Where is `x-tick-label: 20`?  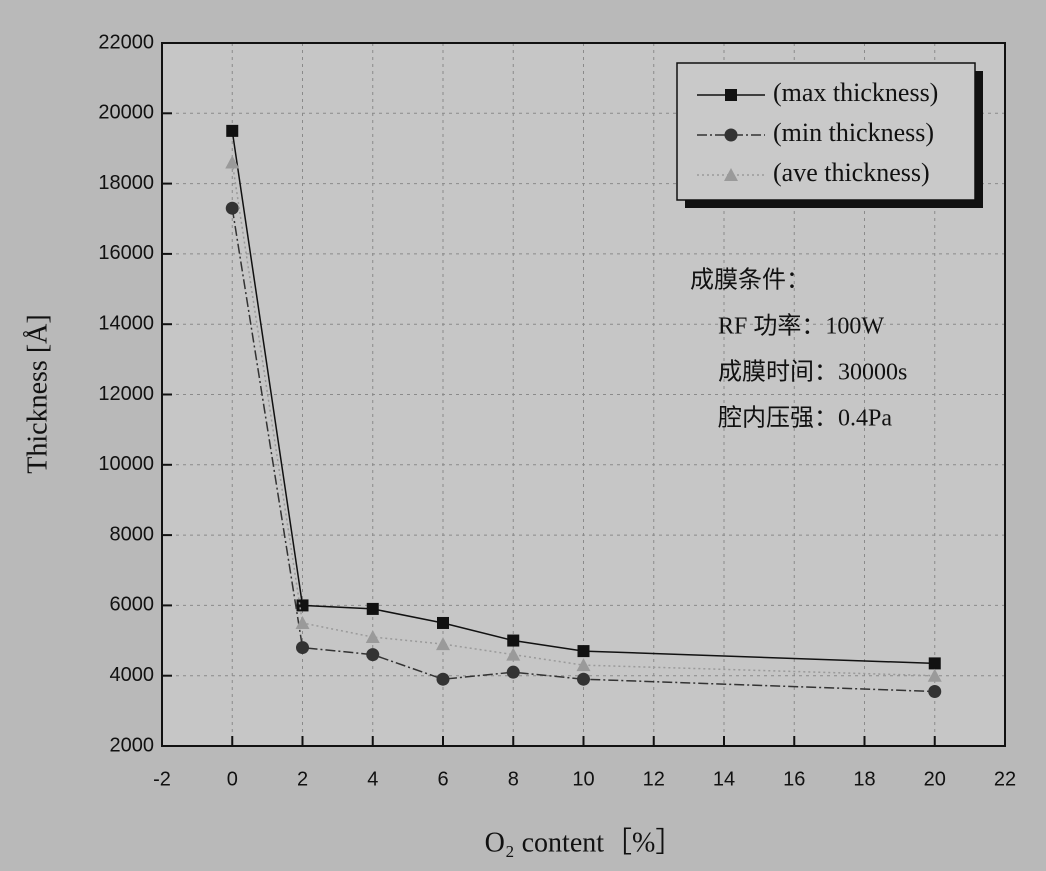
x-tick-label: 20 is located at coordinates (935, 779).